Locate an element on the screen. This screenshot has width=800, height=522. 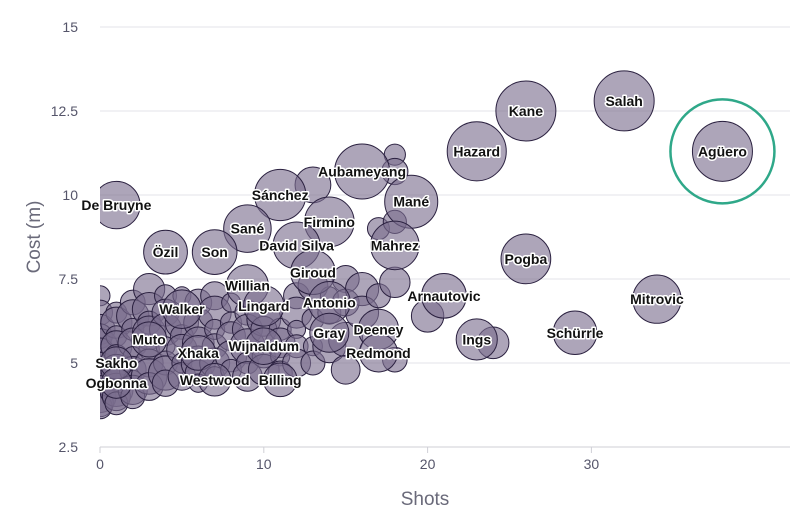
bubble-sch-rrle is located at coordinates (575, 333).